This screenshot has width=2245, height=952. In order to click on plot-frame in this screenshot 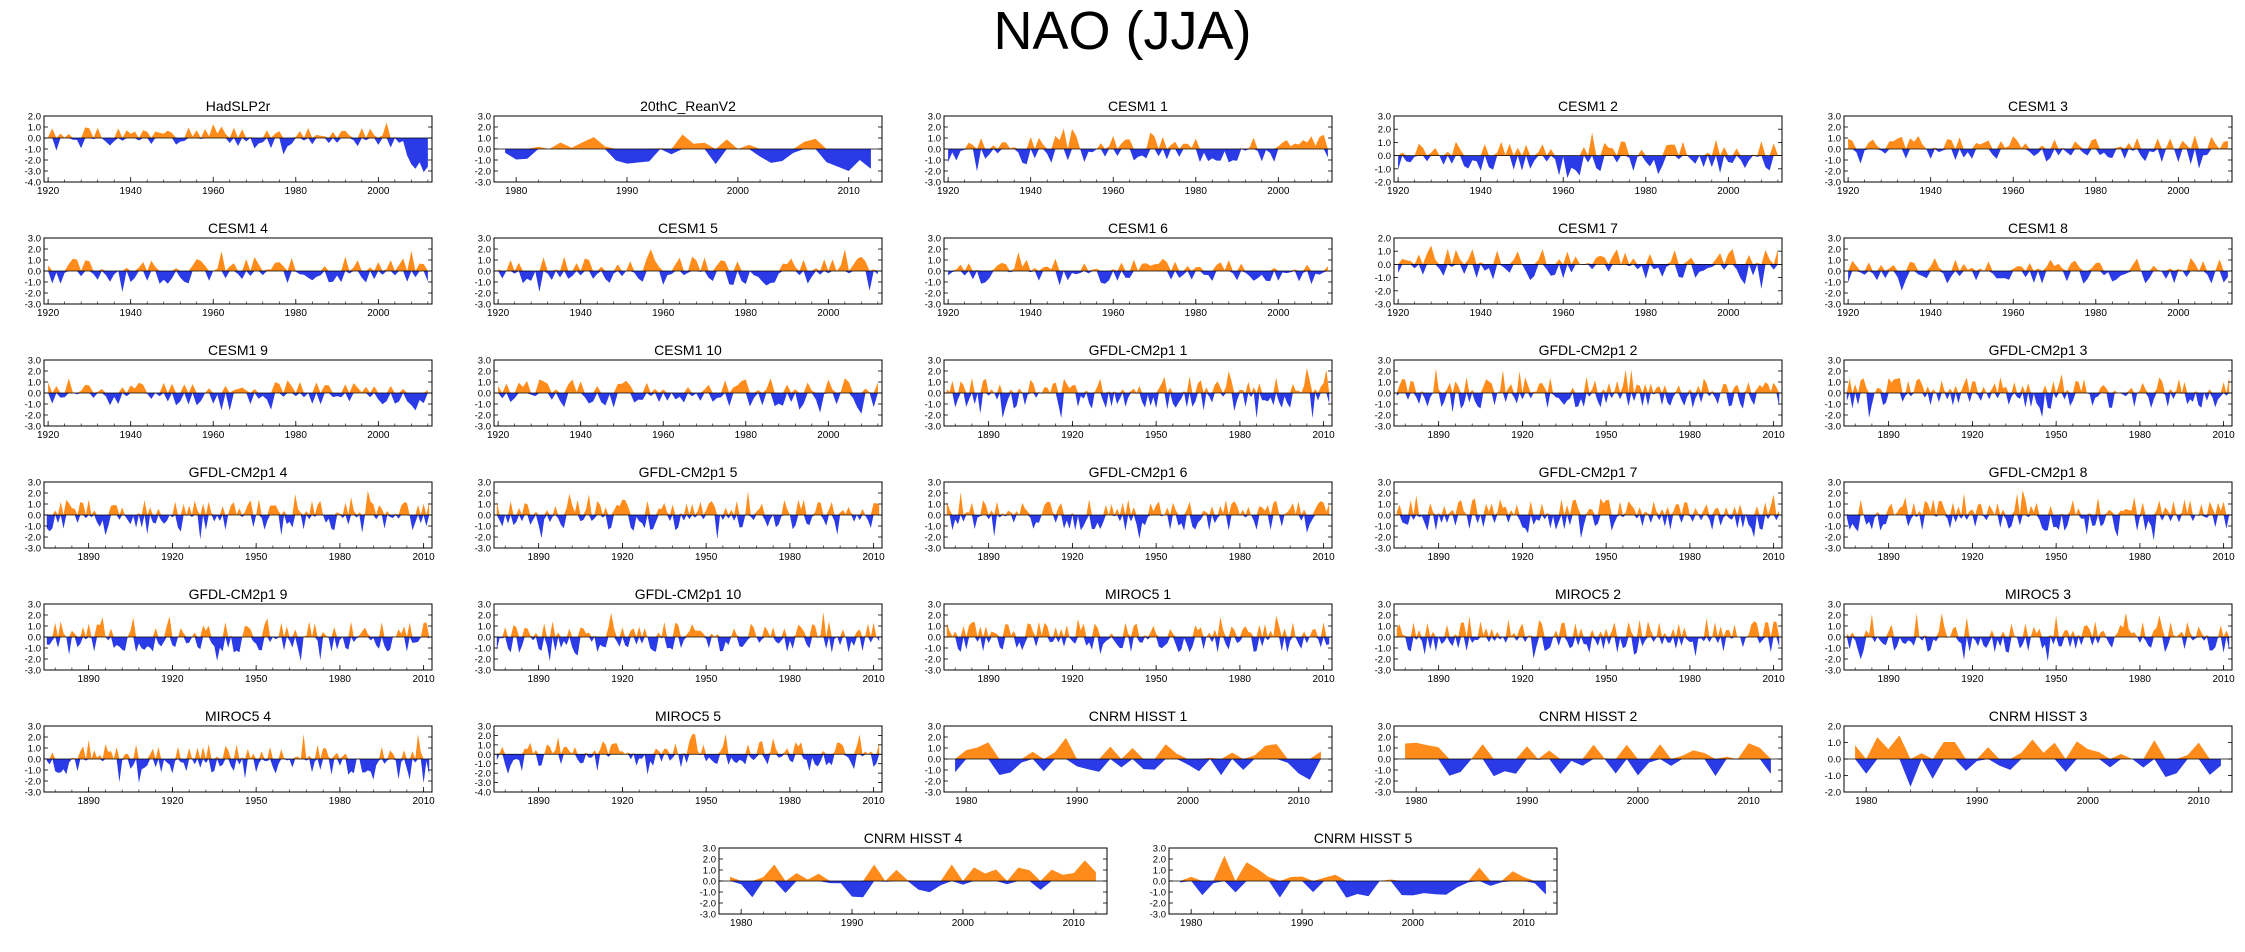, I will do `click(238, 149)`.